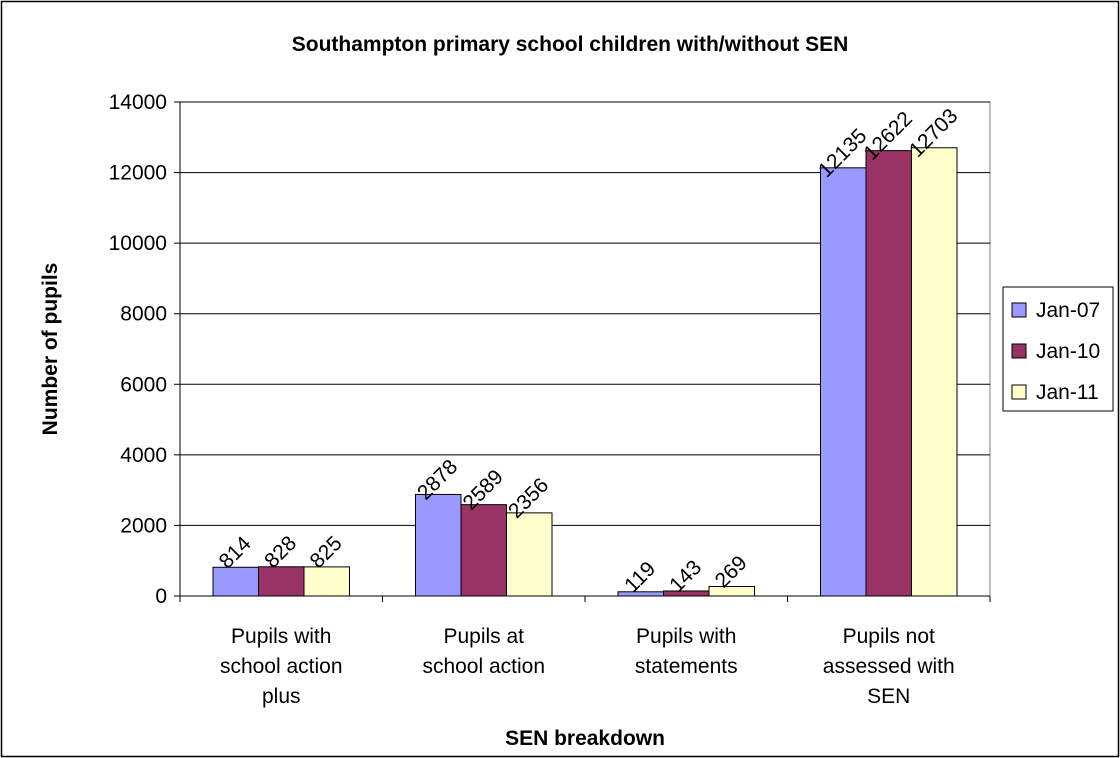 The height and width of the screenshot is (758, 1120). What do you see at coordinates (1067, 392) in the screenshot?
I see `legend-label: Jan-11` at bounding box center [1067, 392].